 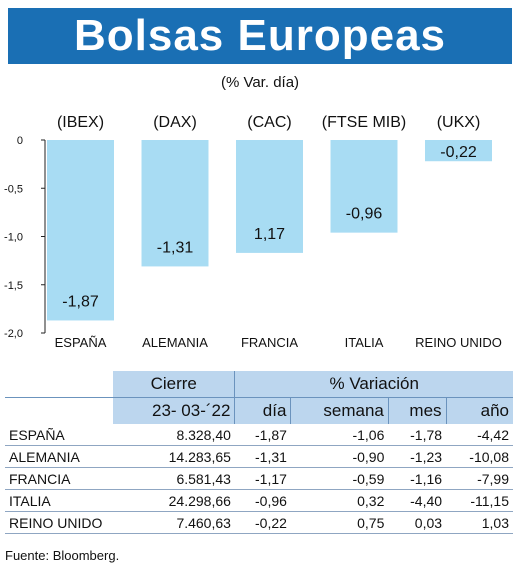 I want to click on category-label: REINO UNIDO, so click(x=458, y=342).